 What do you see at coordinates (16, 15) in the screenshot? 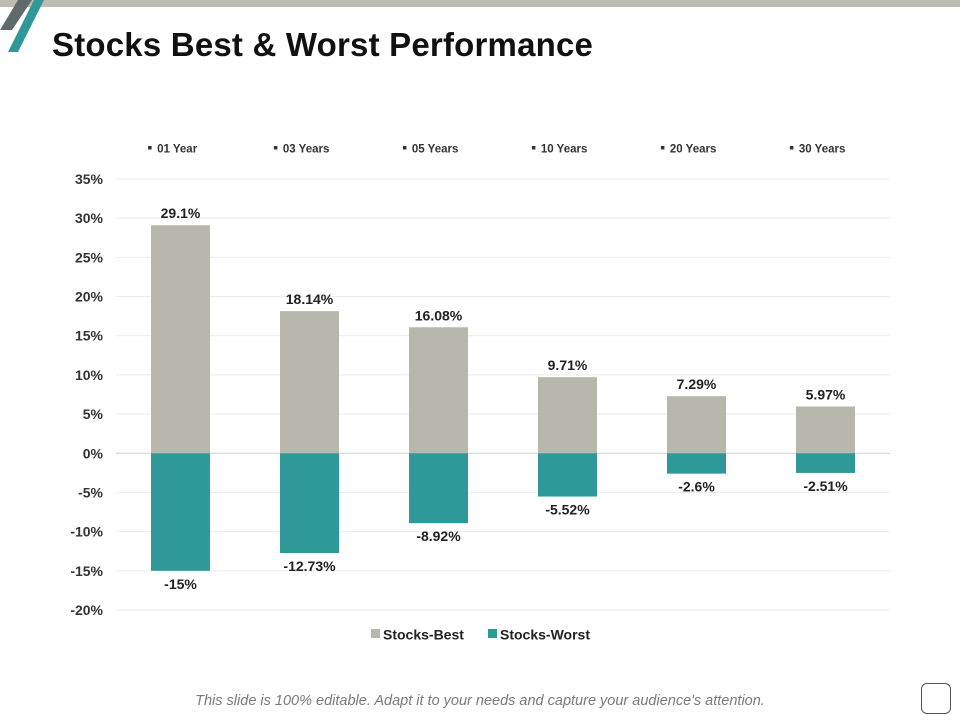
I see `corner-stripe-dark` at bounding box center [16, 15].